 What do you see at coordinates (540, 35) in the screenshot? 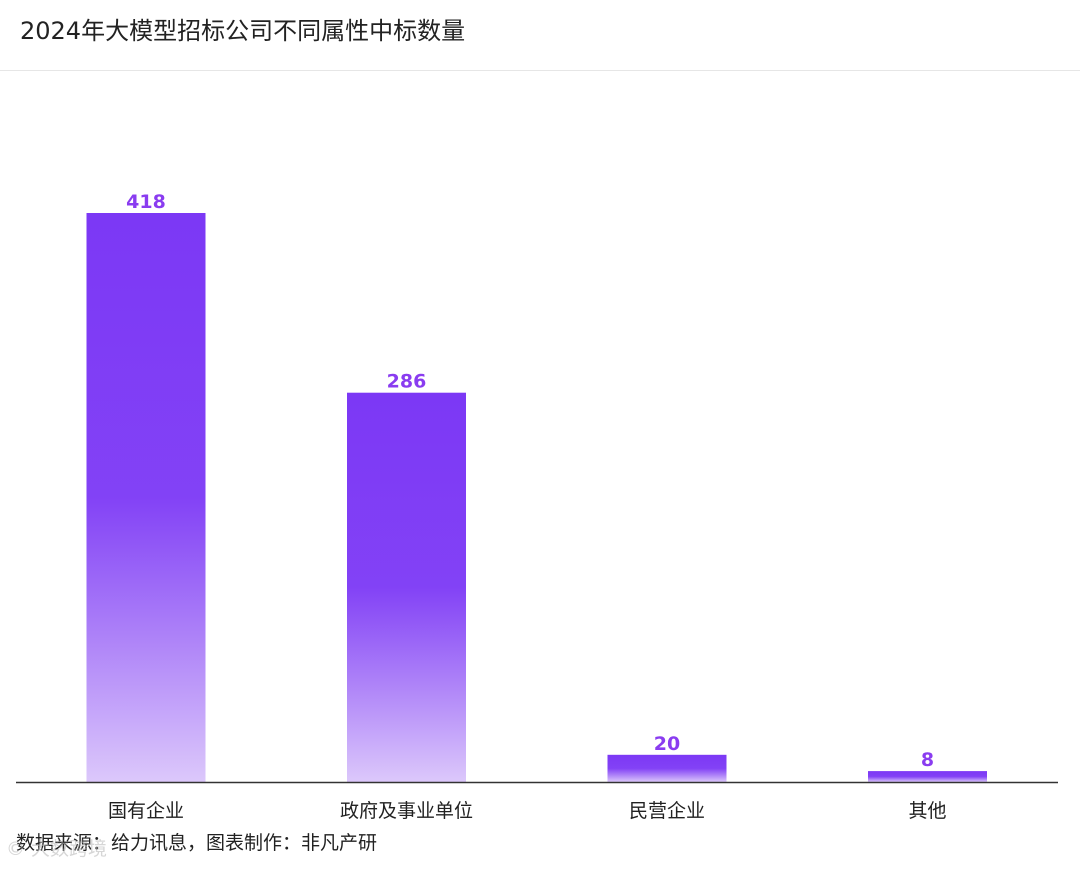
I see `title-bar: 2024年大模型招标公司不同属性中标数量` at bounding box center [540, 35].